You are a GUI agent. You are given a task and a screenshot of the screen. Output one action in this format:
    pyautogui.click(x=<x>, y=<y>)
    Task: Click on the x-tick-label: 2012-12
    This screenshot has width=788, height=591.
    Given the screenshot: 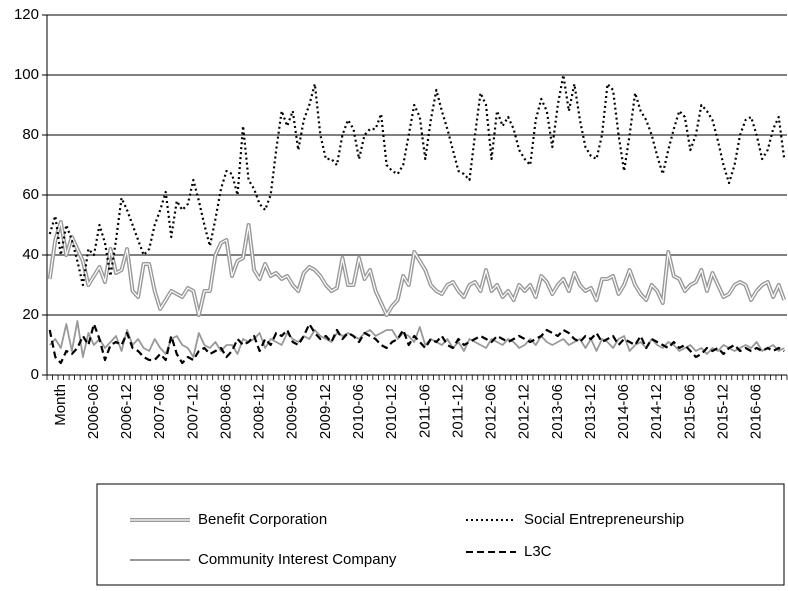 What is the action you would take?
    pyautogui.click(x=524, y=411)
    